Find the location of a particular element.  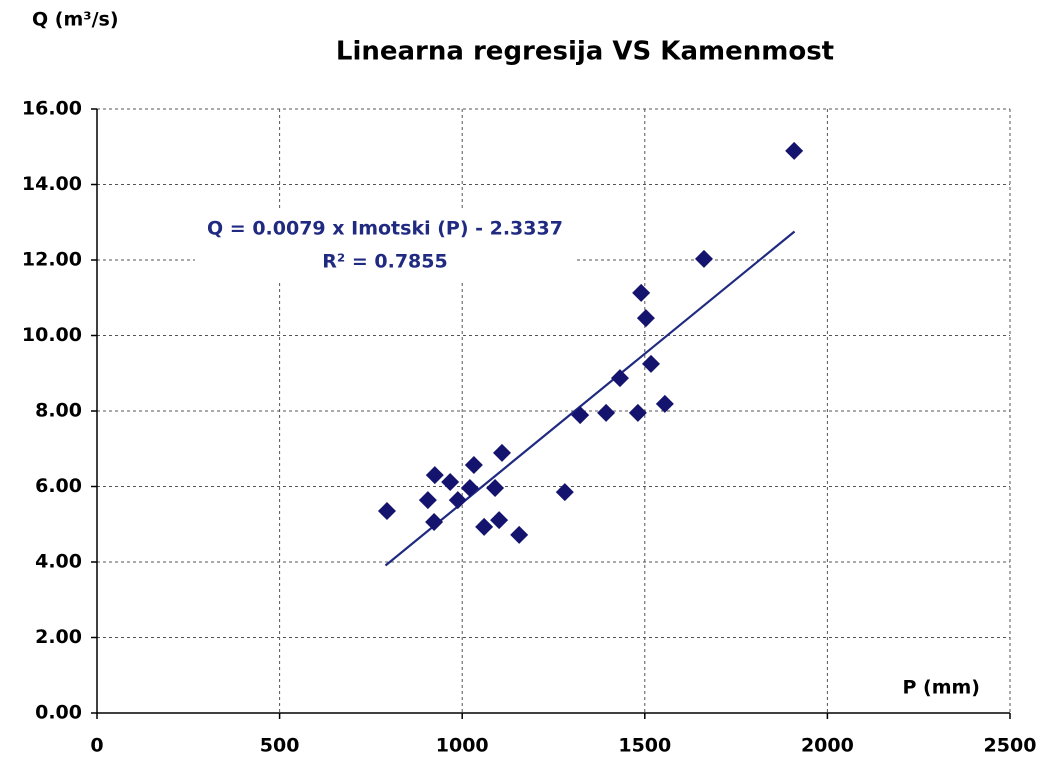

x-tick-label: 1500 is located at coordinates (644, 746).